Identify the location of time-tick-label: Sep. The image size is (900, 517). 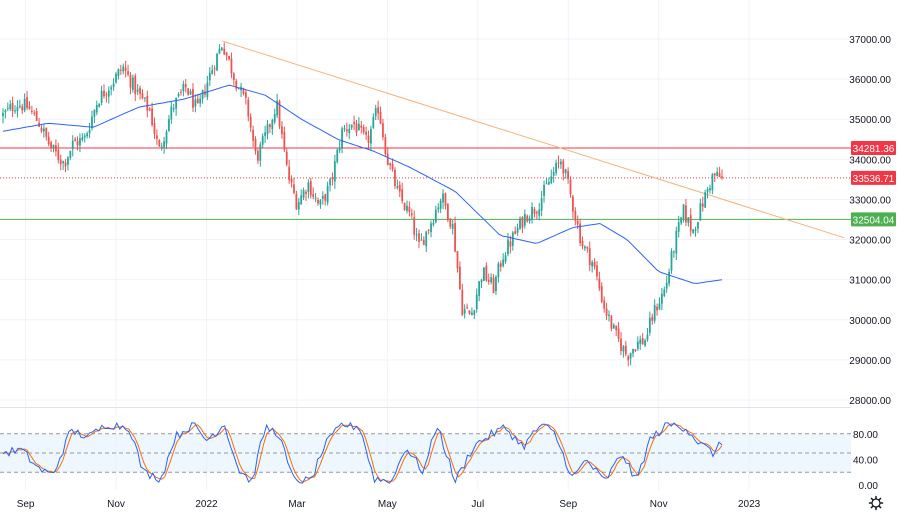
(568, 504).